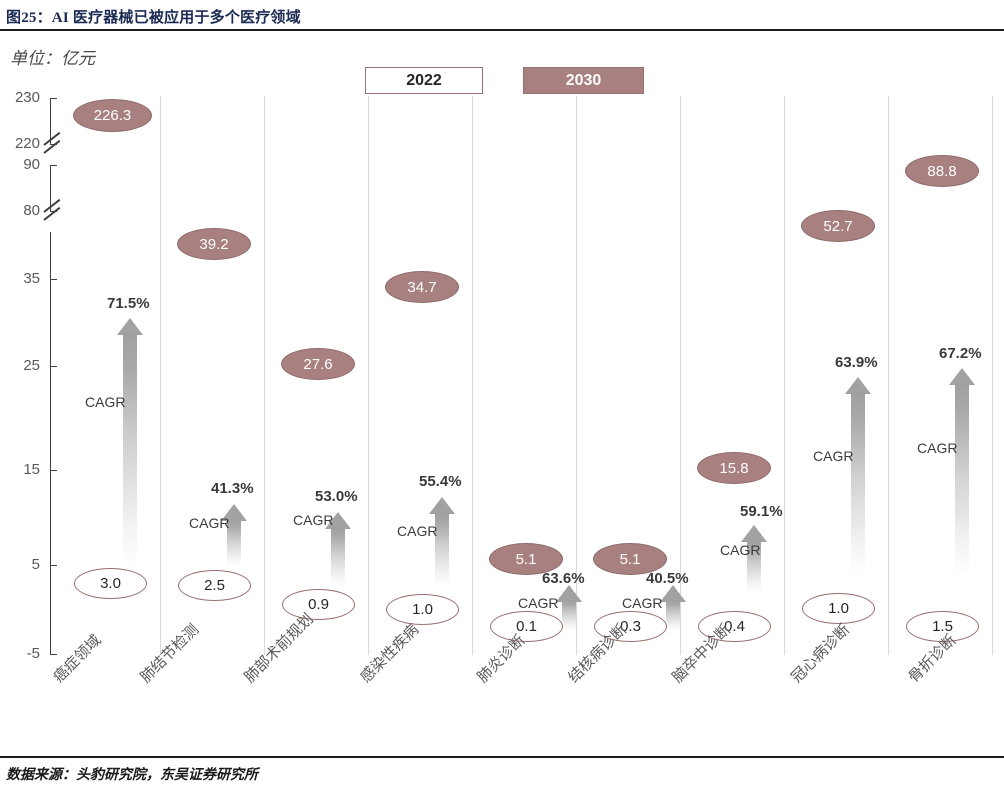 This screenshot has height=793, width=1004. What do you see at coordinates (501, 659) in the screenshot?
I see `x-axis-label-4: 肺炎诊断` at bounding box center [501, 659].